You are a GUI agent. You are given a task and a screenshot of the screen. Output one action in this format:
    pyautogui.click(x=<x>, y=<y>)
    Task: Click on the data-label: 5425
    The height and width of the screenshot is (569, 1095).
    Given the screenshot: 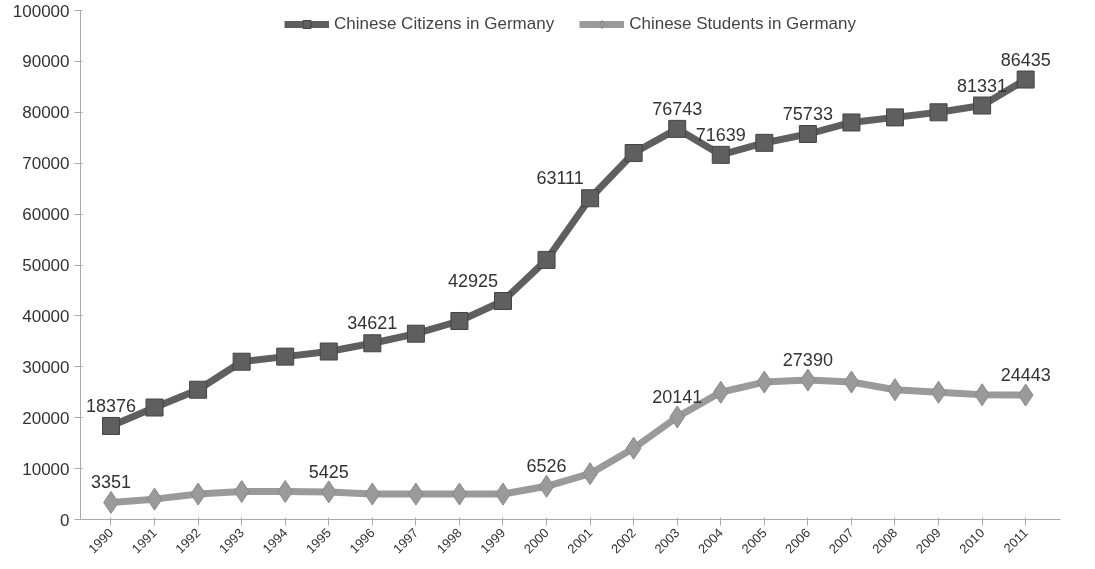 What is the action you would take?
    pyautogui.click(x=328, y=471)
    